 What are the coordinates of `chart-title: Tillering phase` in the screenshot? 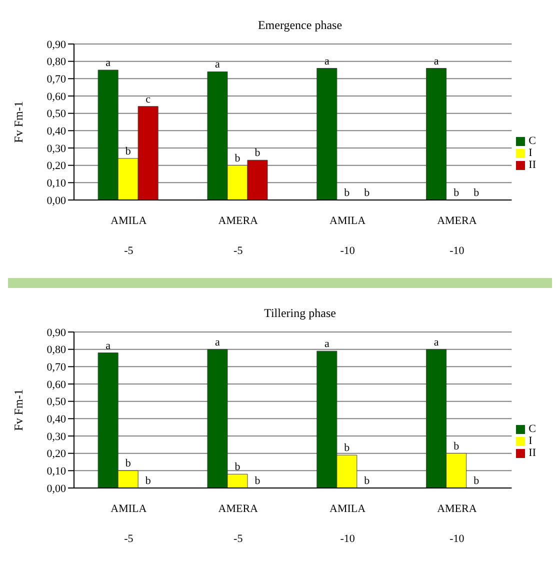 It's located at (300, 313).